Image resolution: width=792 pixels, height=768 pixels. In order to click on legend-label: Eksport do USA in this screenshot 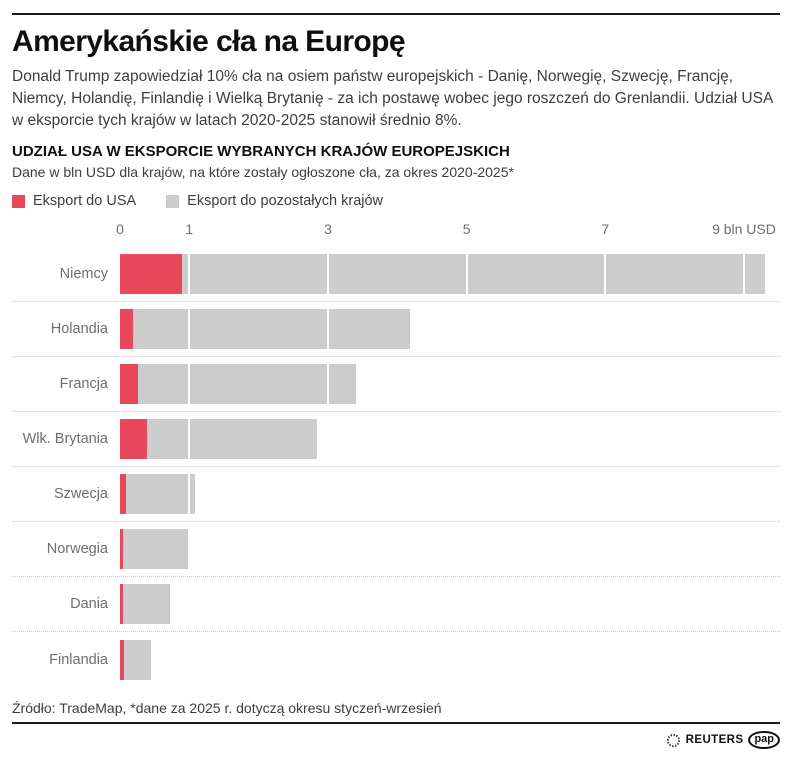, I will do `click(85, 201)`.